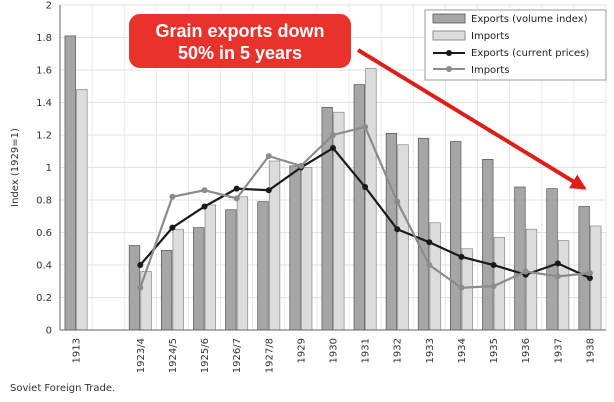 The height and width of the screenshot is (402, 614). I want to click on bar-imports-1926/7, so click(242, 263).